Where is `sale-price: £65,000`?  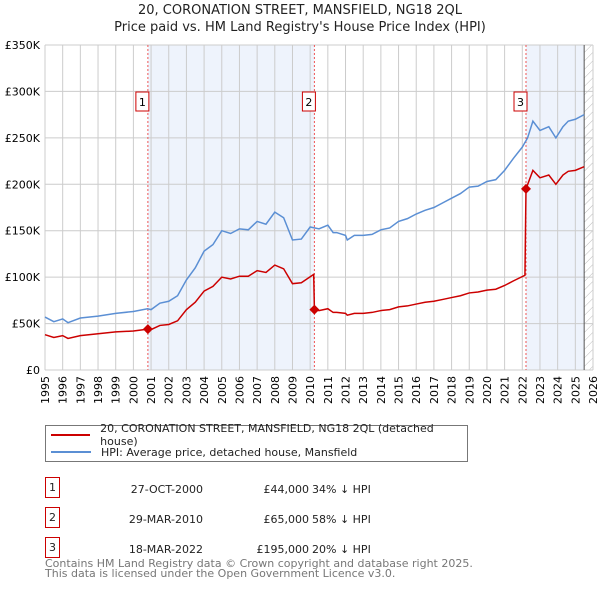
sale-price: £65,000 is located at coordinates (286, 519).